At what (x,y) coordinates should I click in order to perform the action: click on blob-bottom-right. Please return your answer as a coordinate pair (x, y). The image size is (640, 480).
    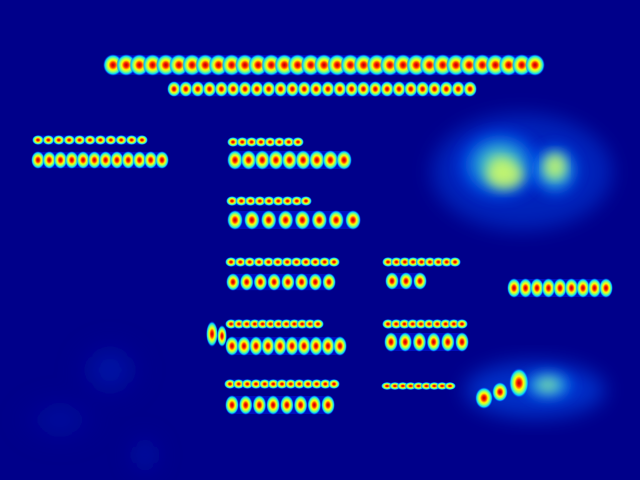
    Looking at the image, I should click on (535, 390).